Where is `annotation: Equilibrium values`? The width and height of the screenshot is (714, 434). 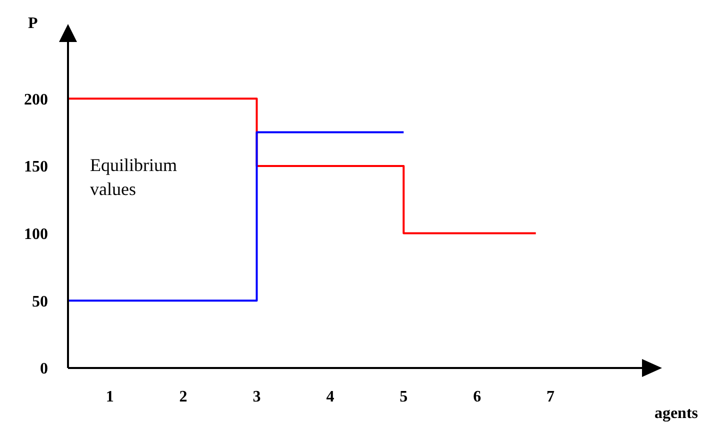 annotation: Equilibrium values is located at coordinates (134, 177).